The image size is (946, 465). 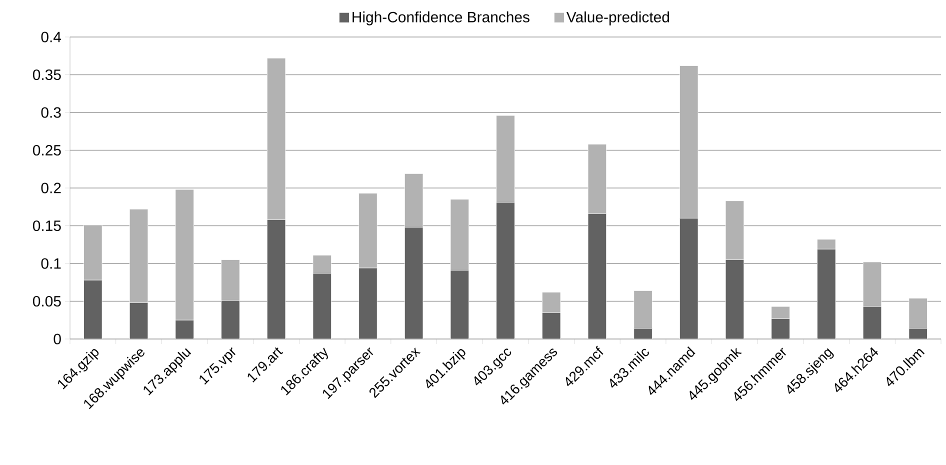 What do you see at coordinates (617, 18) in the screenshot?
I see `legend-label: Value-predicted` at bounding box center [617, 18].